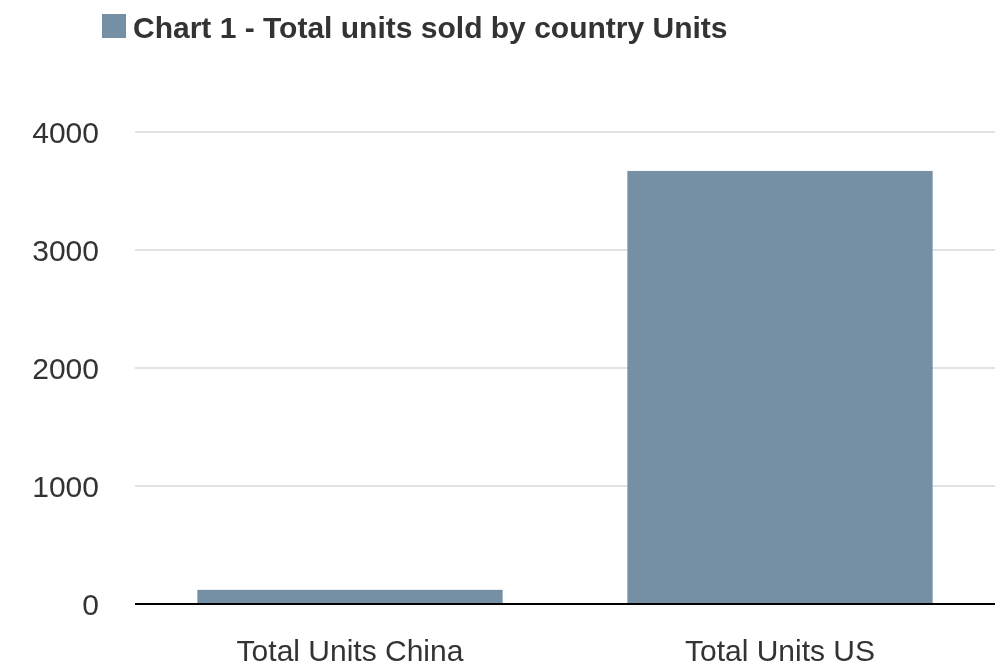 This screenshot has height=669, width=1008. What do you see at coordinates (65, 250) in the screenshot?
I see `y-tick-label: 3000` at bounding box center [65, 250].